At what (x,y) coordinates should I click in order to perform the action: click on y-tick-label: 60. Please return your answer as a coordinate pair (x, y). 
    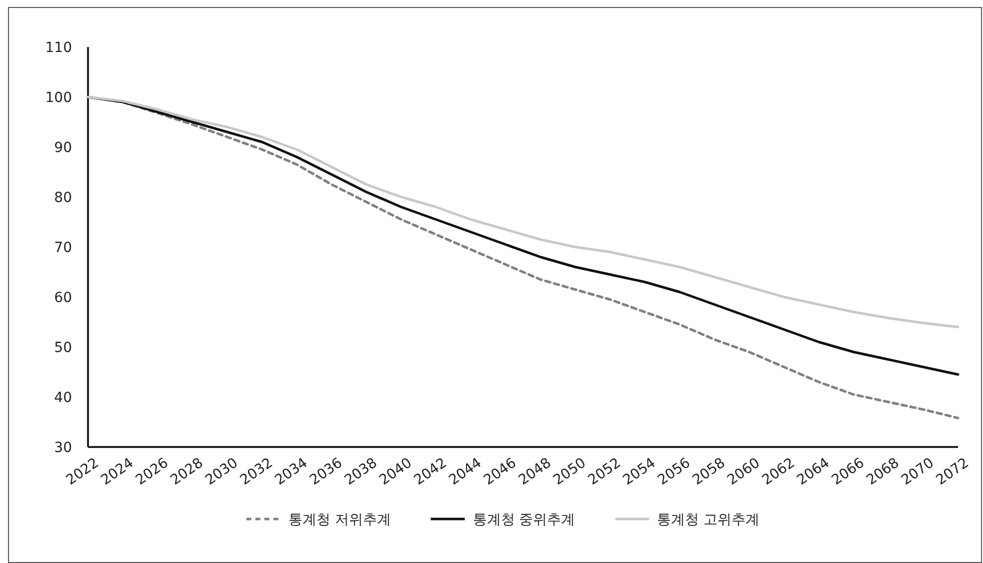
    Looking at the image, I should click on (63, 298).